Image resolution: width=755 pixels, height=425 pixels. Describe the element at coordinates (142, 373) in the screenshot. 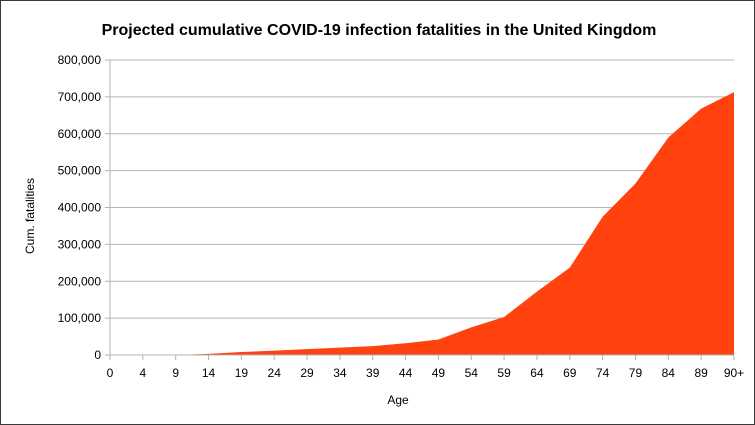

I see `x-tick-label: 4` at that location.